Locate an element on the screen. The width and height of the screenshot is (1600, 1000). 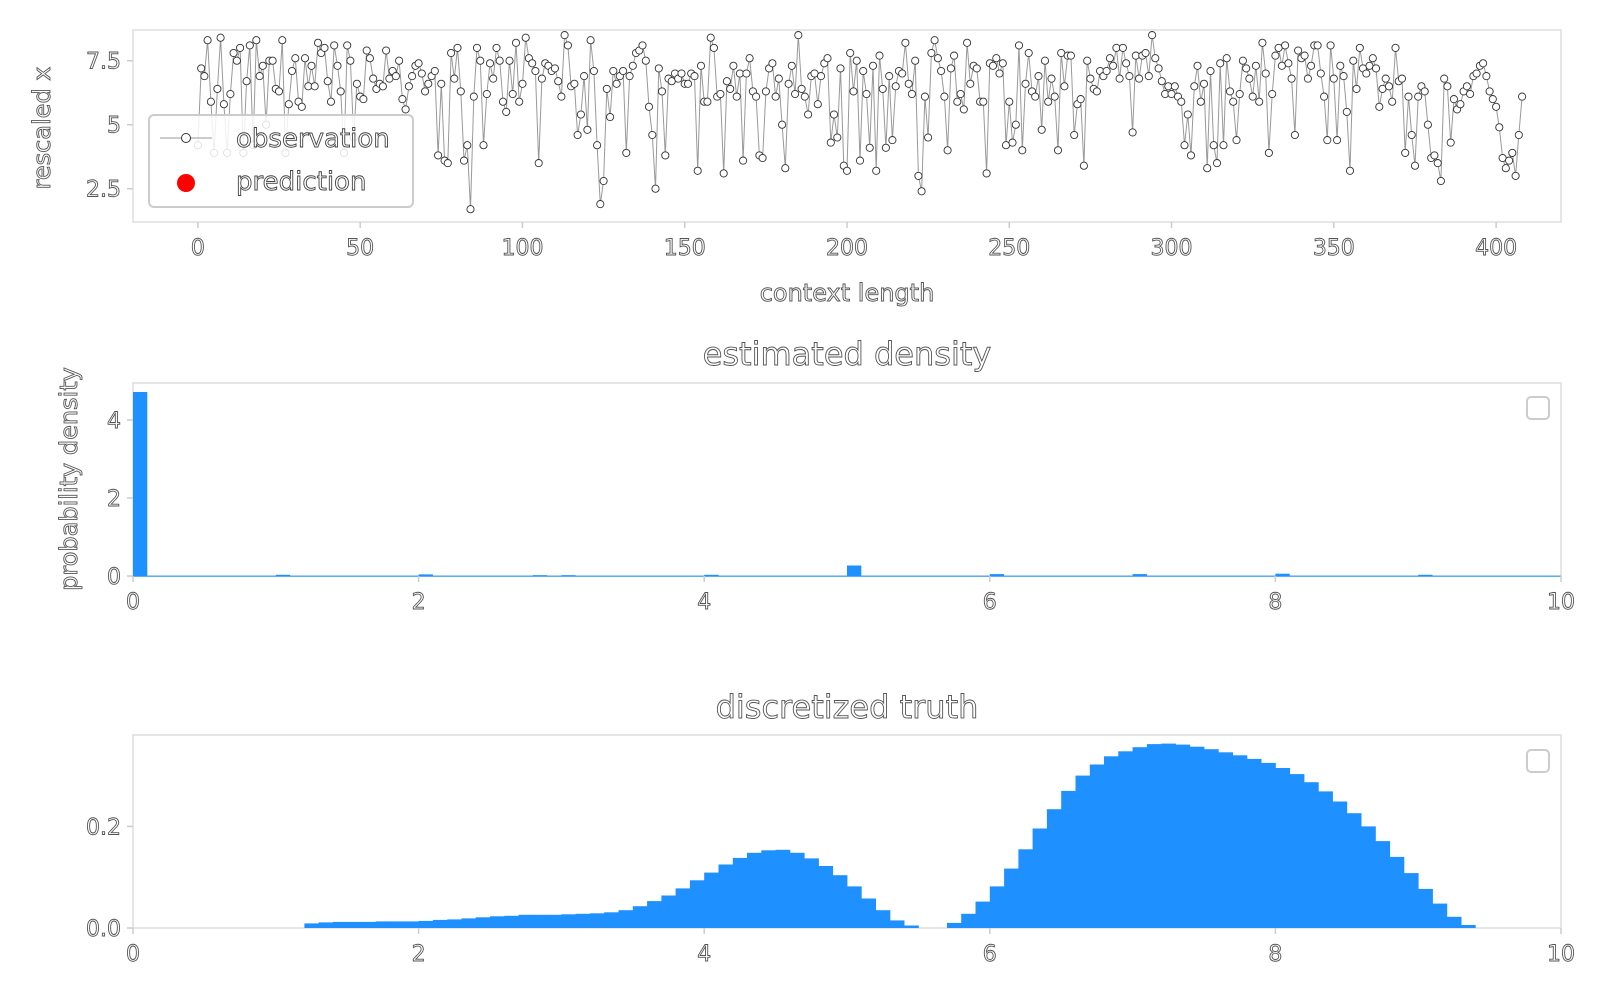
legend-prediction-label: prediction is located at coordinates (301, 182).